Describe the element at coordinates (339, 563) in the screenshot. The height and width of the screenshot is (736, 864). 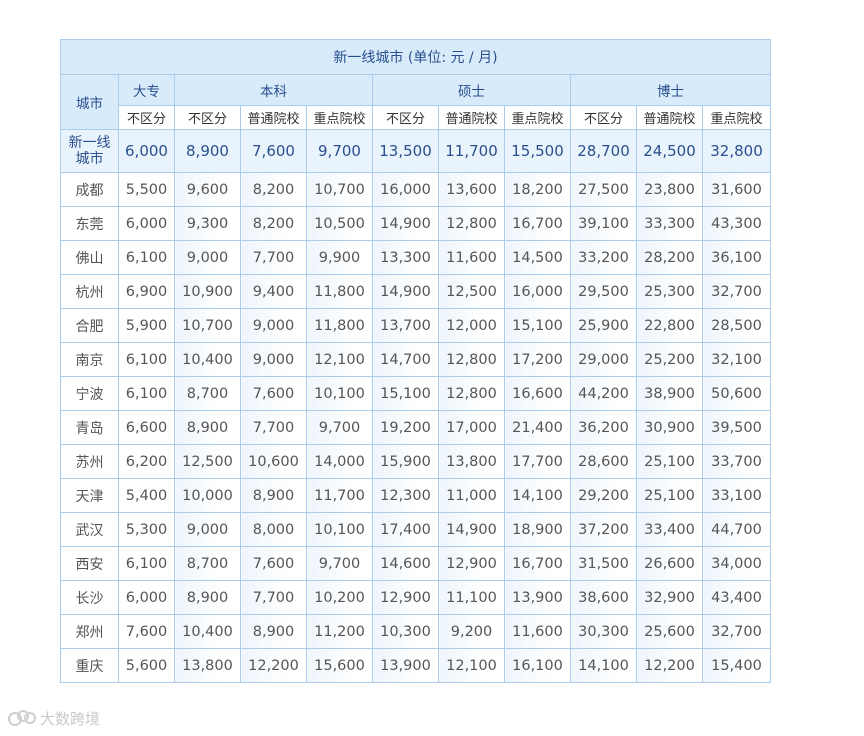
I see `value-cell: 9,700` at that location.